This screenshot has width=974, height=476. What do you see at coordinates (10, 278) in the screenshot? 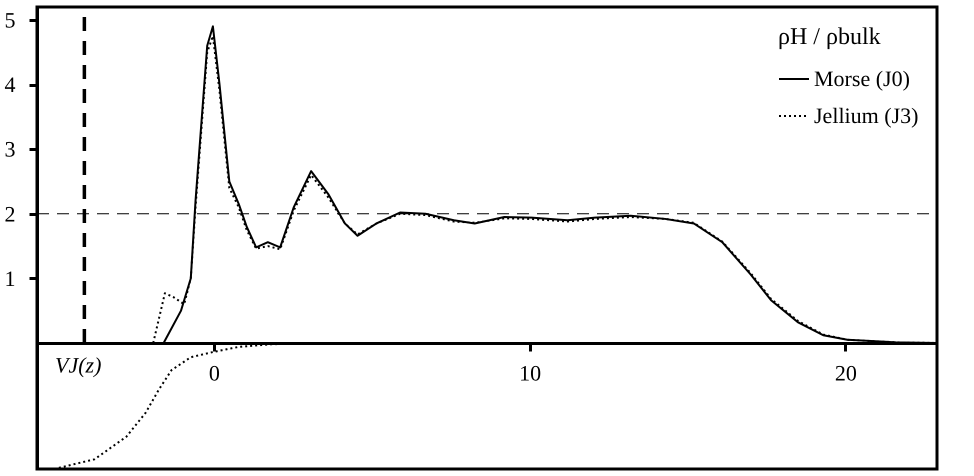
I see `y-tick-label: 1` at bounding box center [10, 278].